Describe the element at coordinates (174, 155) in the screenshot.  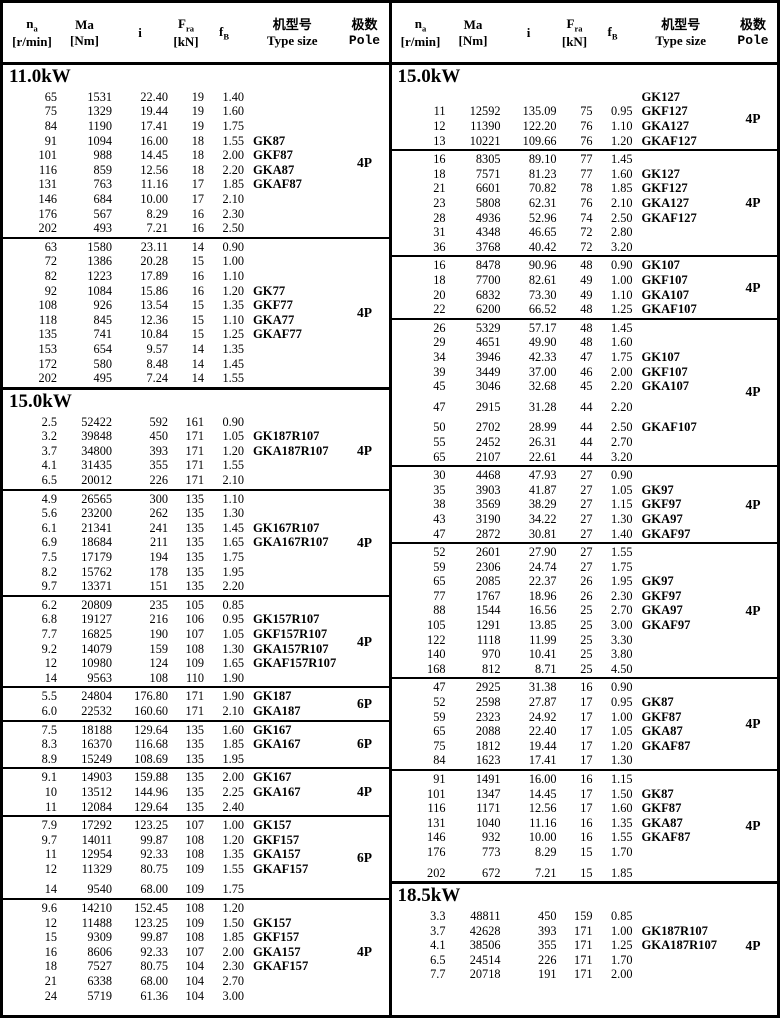
I see `table-row: 101 988 14.45 18 2.00 GKF87` at that location.